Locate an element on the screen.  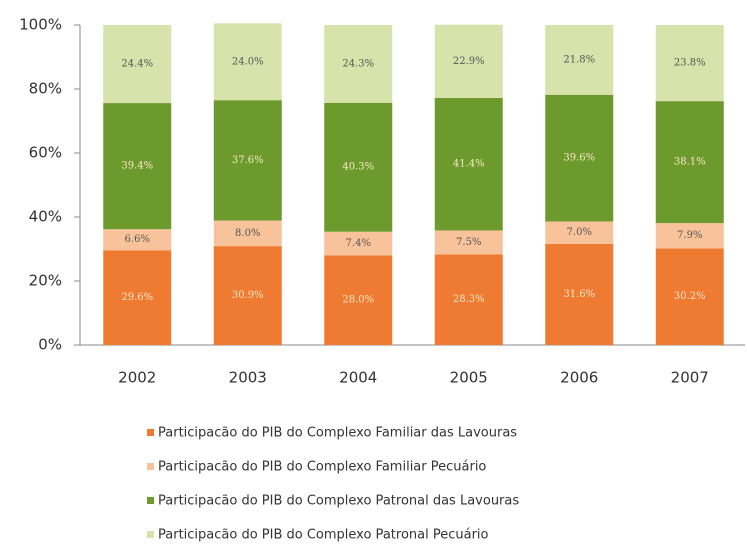
value-label: 31.6% is located at coordinates (579, 294).